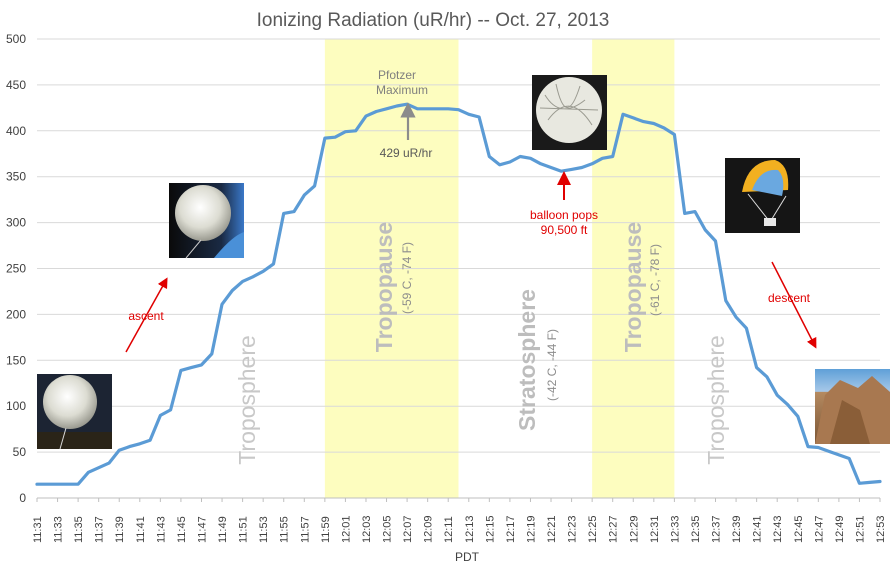  I want to click on y-tick-label: 100, so click(16, 406).